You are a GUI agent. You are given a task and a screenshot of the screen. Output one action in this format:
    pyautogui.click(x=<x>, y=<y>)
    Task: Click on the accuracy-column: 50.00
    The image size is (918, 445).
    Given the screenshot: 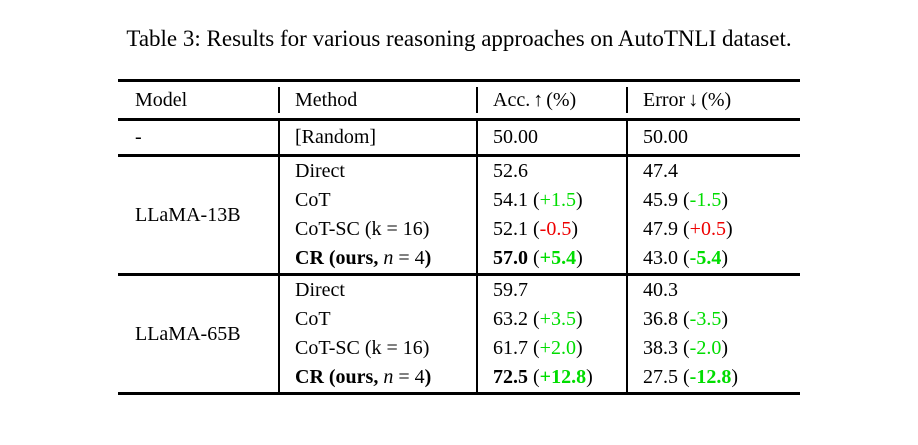 What is the action you would take?
    pyautogui.click(x=551, y=137)
    